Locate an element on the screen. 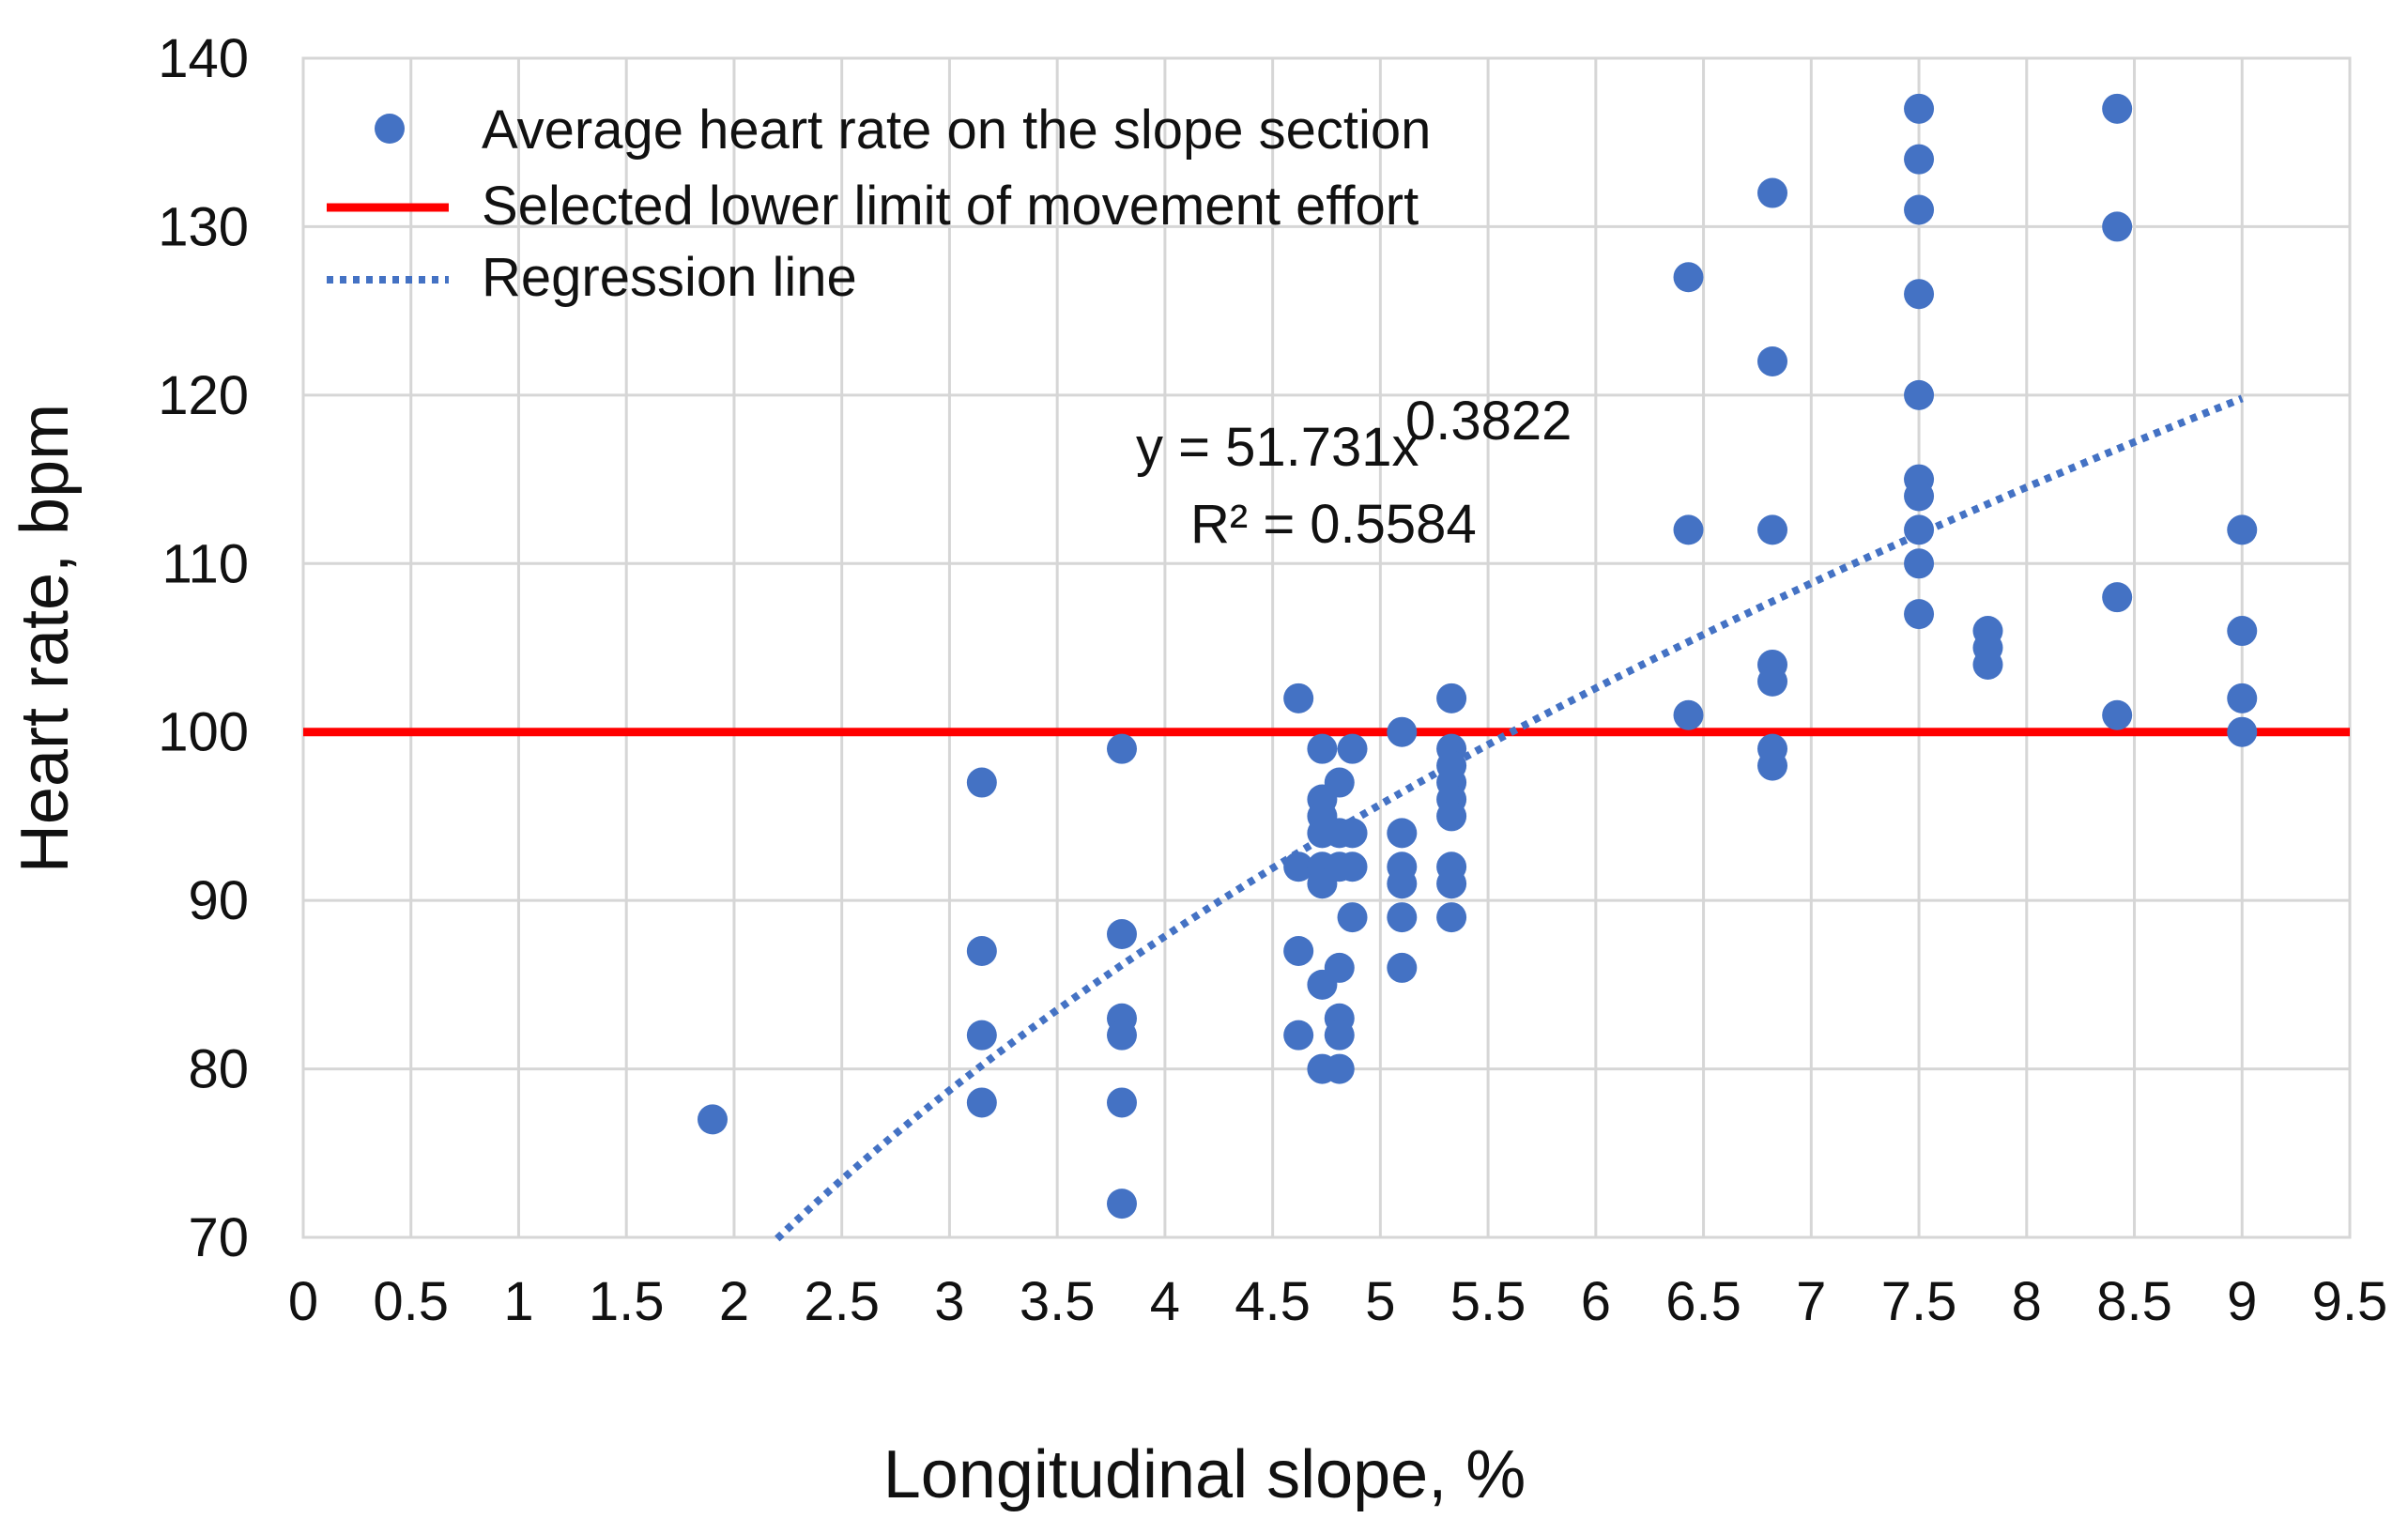  x-tick-label: 5.5 is located at coordinates (1488, 1302).